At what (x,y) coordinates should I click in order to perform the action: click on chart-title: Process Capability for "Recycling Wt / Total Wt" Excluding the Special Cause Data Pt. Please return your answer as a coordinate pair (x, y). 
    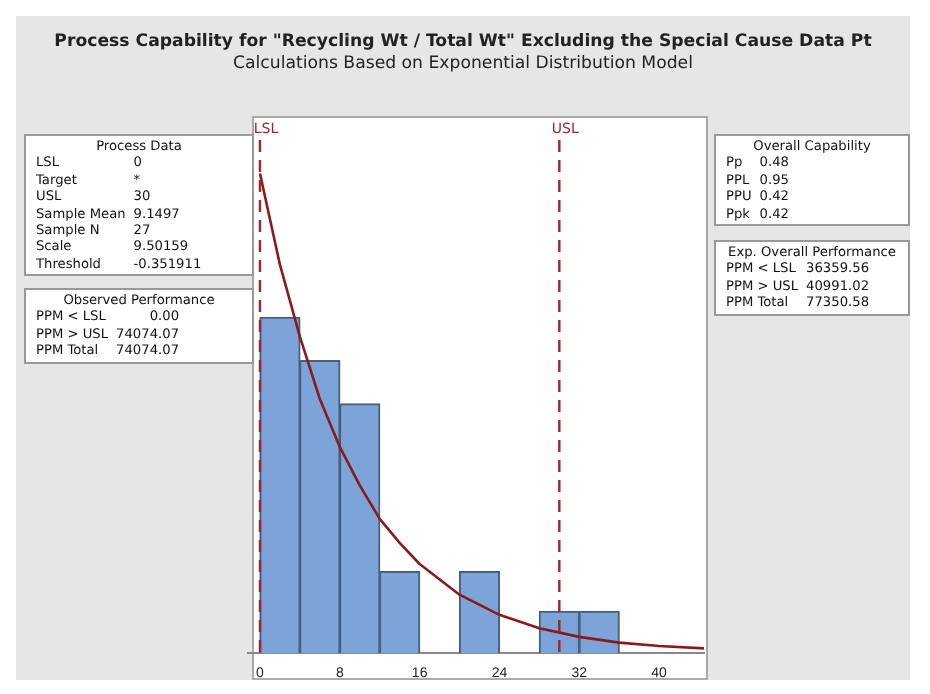
    Looking at the image, I should click on (463, 43).